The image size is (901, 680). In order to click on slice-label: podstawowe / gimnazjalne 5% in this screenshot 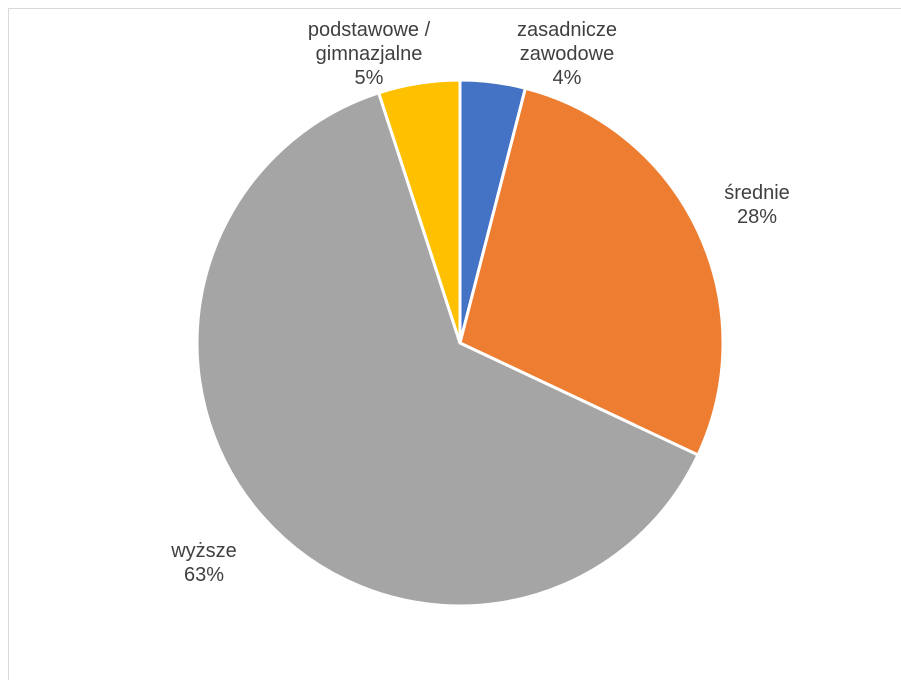, I will do `click(369, 54)`.